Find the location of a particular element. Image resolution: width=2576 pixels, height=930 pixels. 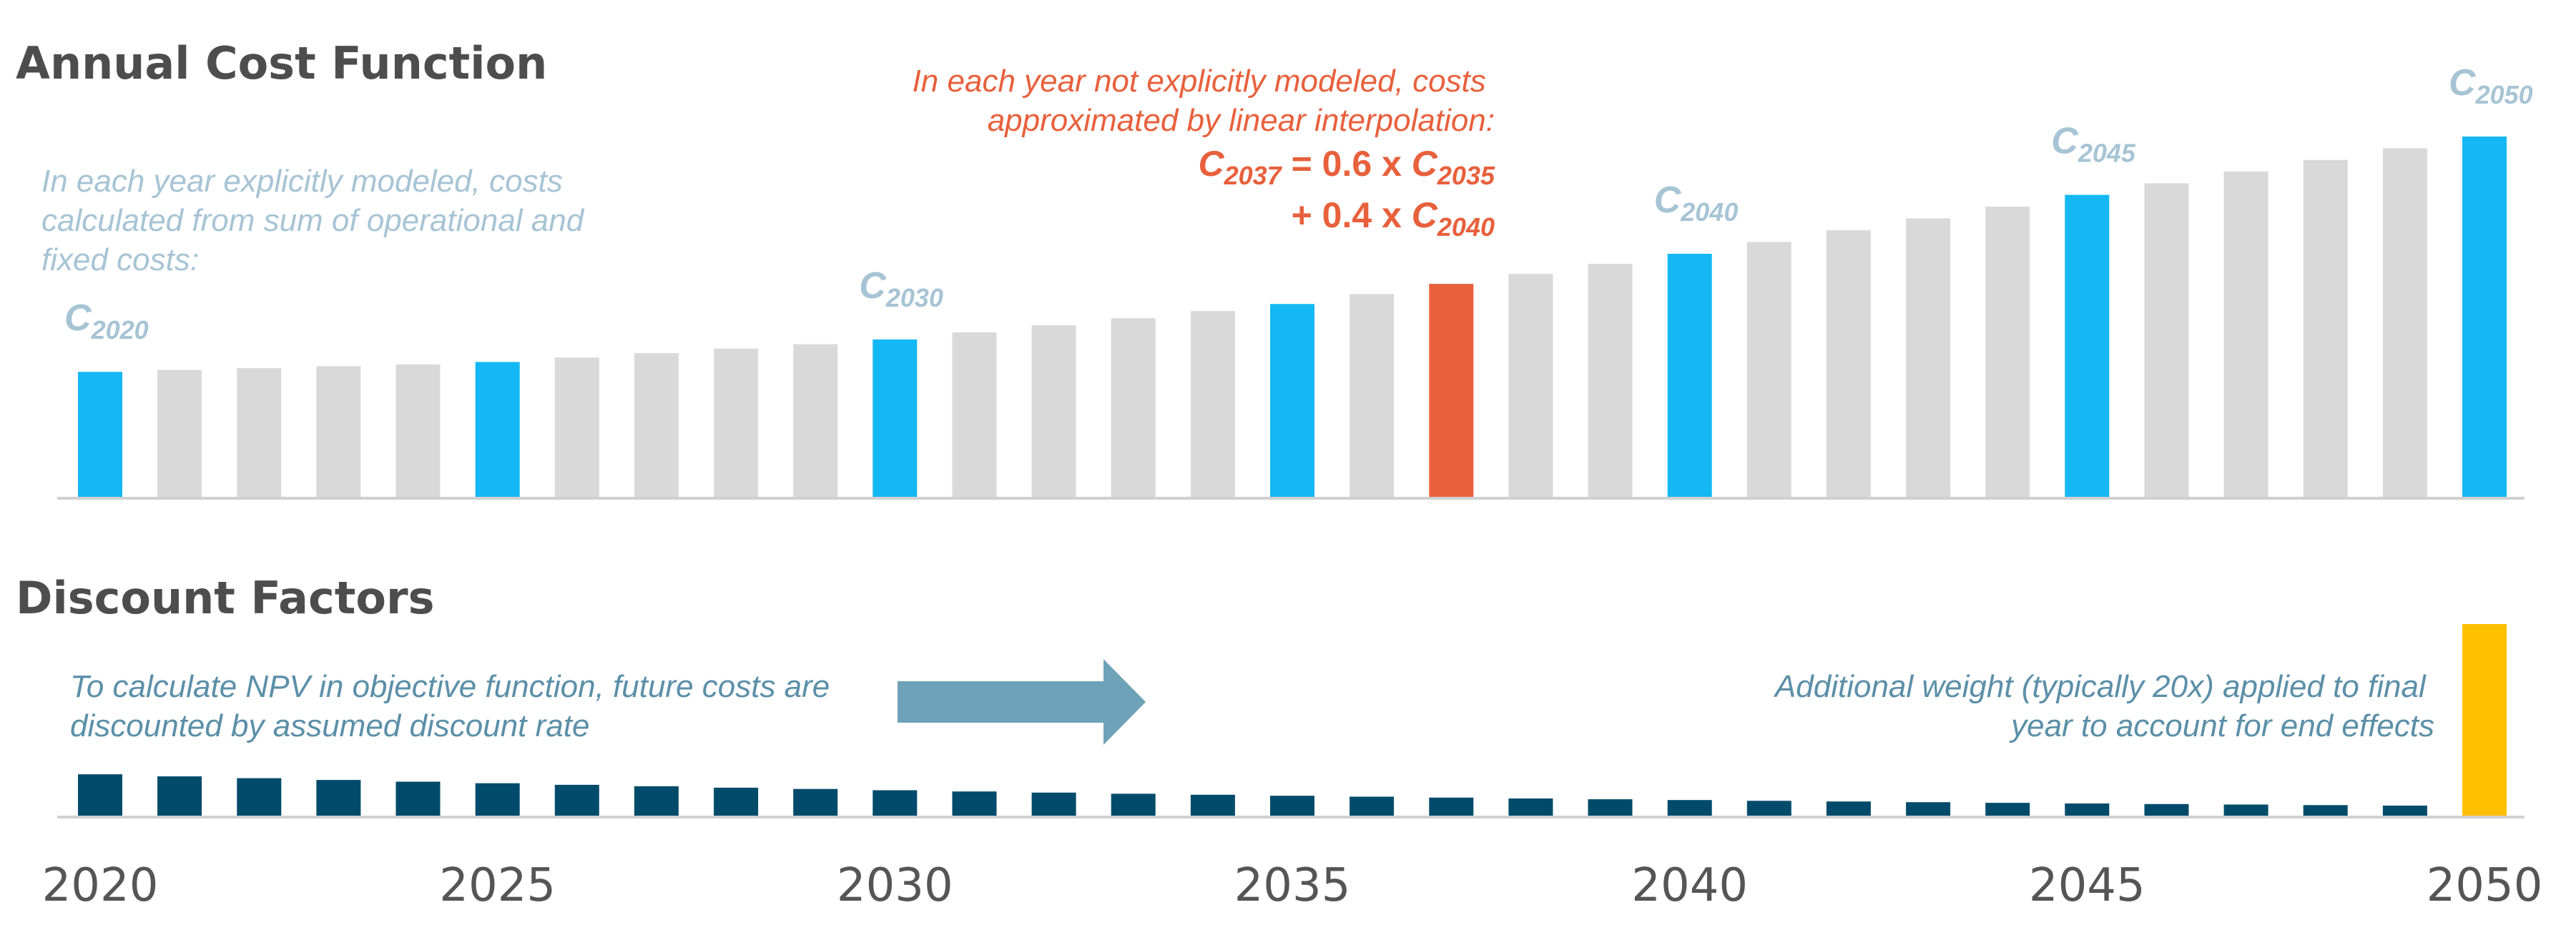

discount-bar-2022 is located at coordinates (259, 797).